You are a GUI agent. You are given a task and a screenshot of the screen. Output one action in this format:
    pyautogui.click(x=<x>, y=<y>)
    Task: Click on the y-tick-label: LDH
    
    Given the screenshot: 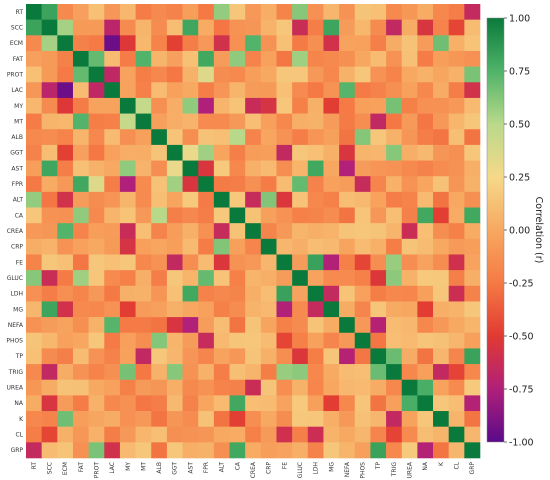 What is the action you would take?
    pyautogui.click(x=17, y=294)
    